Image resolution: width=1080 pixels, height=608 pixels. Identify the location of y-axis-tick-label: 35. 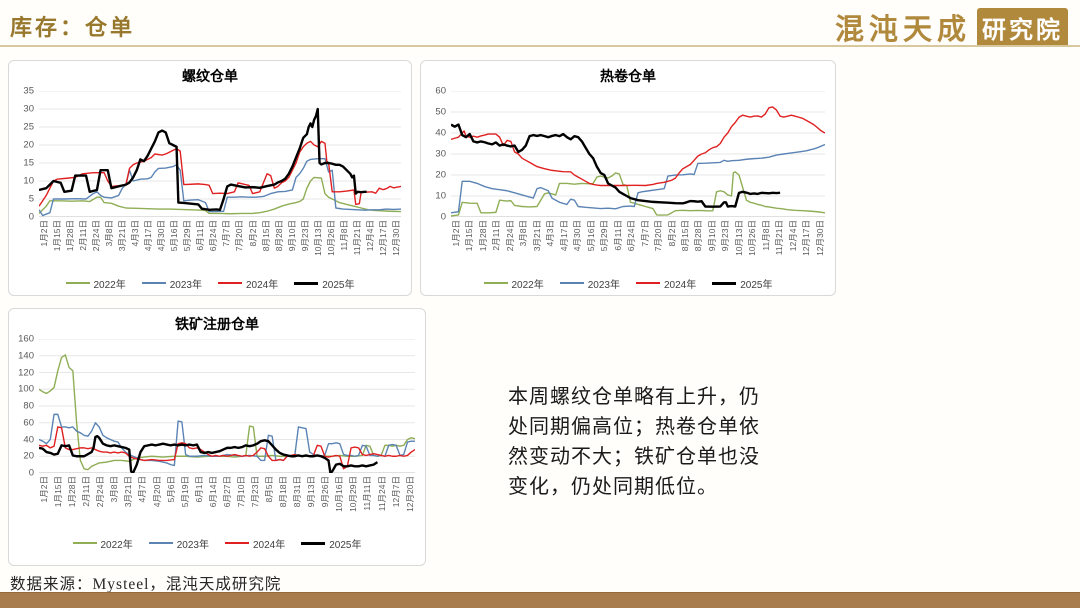
(28, 91).